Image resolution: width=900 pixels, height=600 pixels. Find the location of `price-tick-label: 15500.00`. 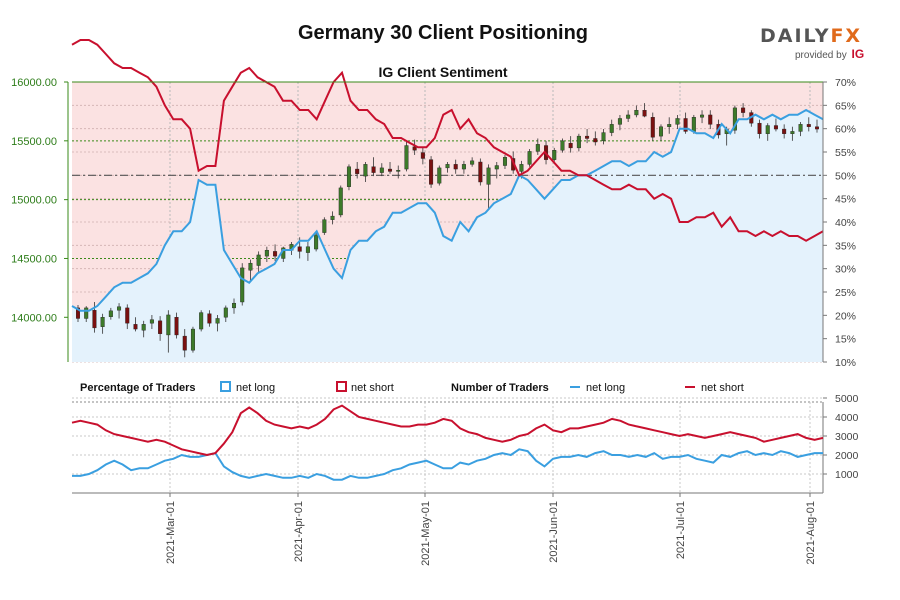

price-tick-label: 15500.00 is located at coordinates (34, 142).